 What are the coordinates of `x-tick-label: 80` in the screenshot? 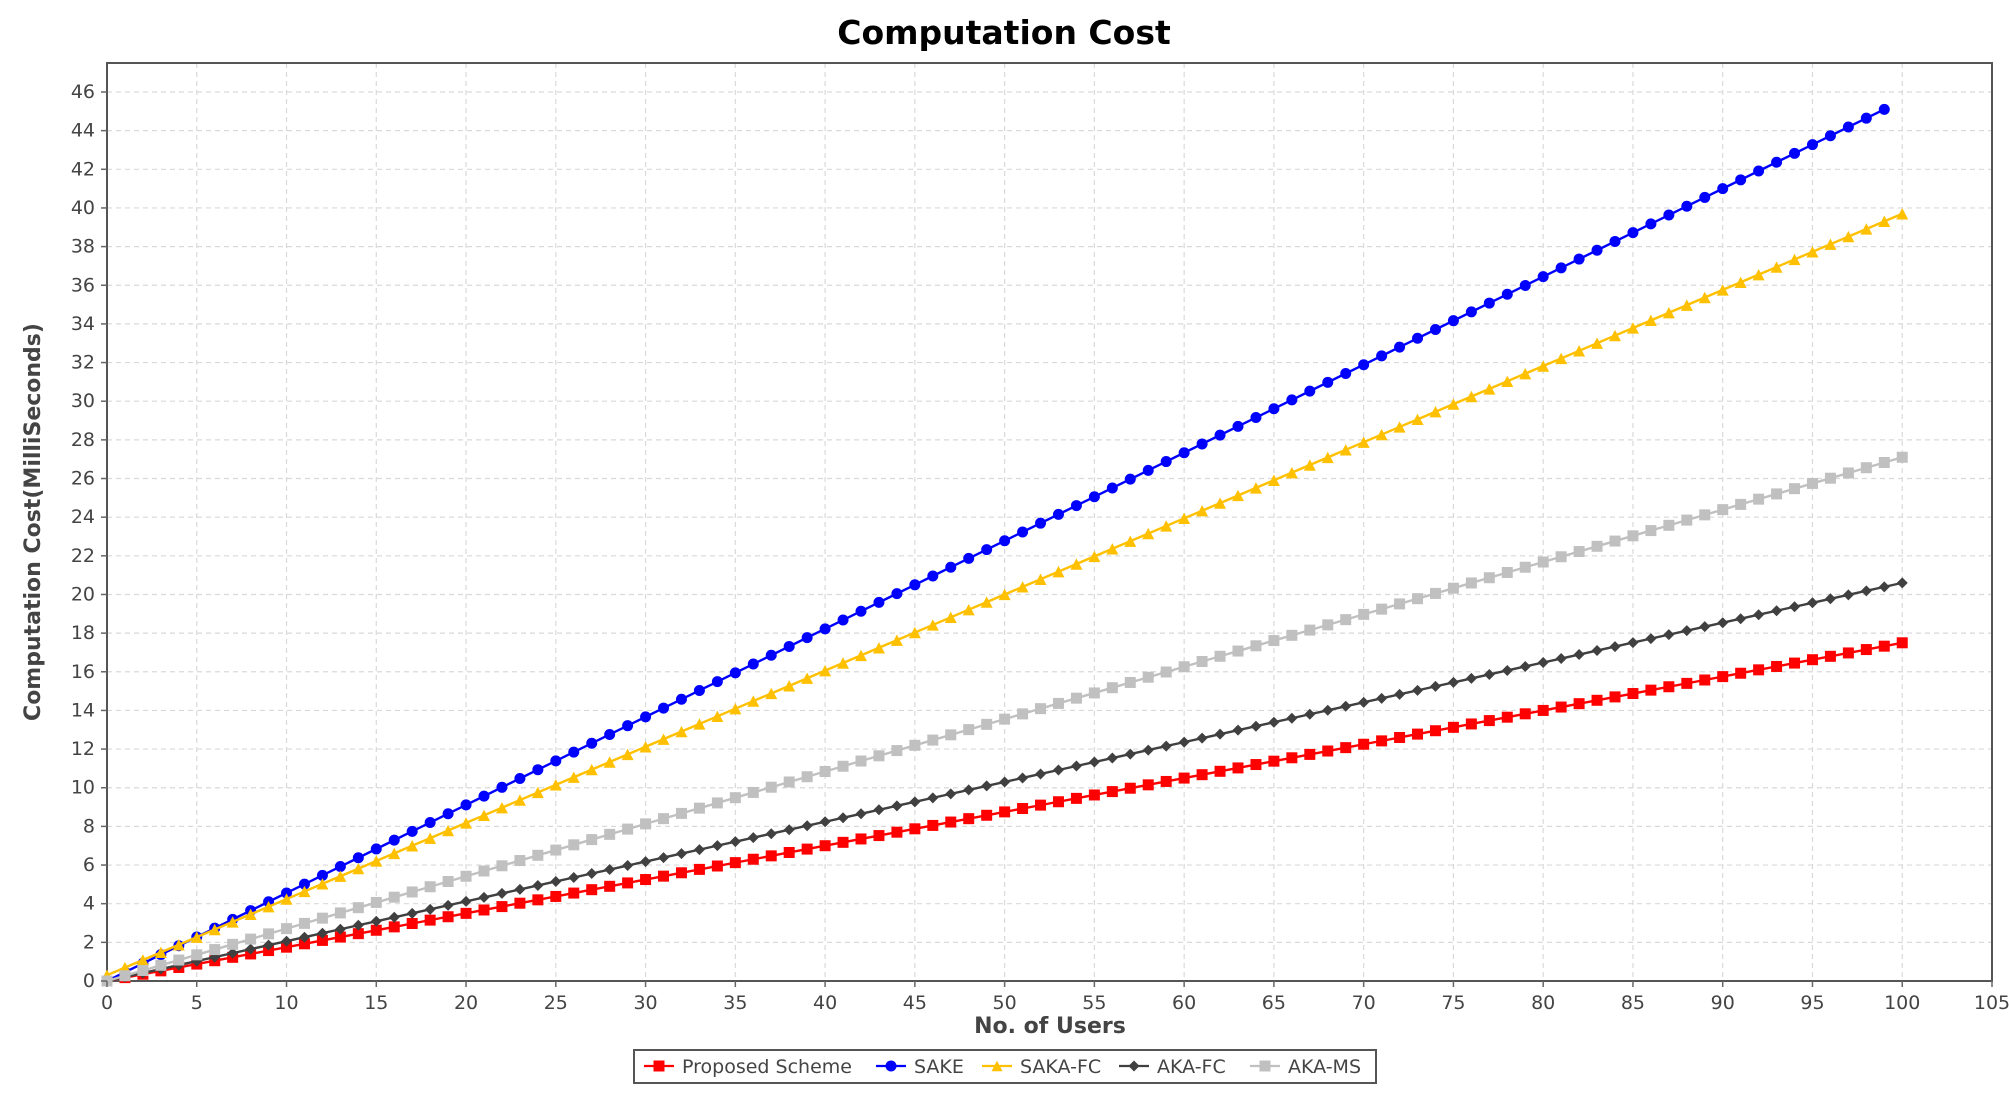 It's located at (1543, 1003).